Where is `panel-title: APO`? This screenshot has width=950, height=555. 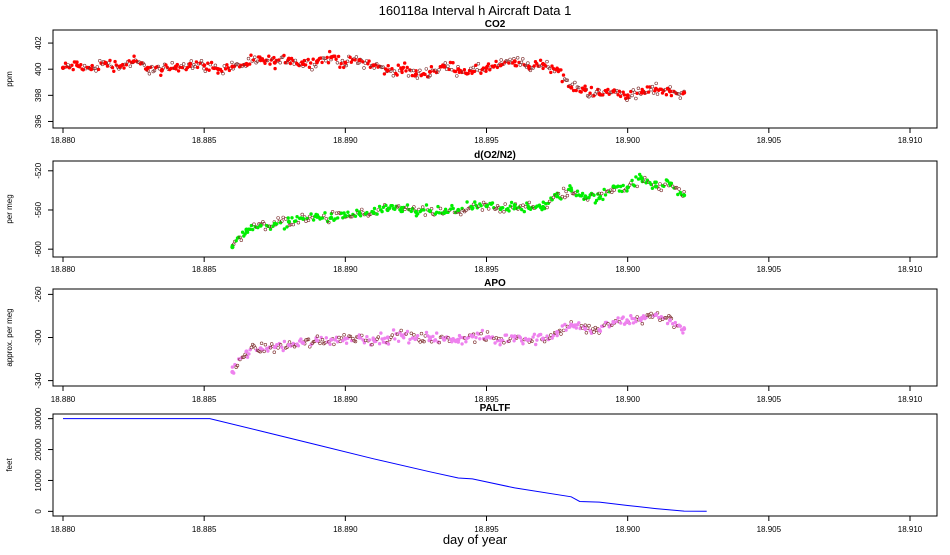
panel-title: APO is located at coordinates (495, 283).